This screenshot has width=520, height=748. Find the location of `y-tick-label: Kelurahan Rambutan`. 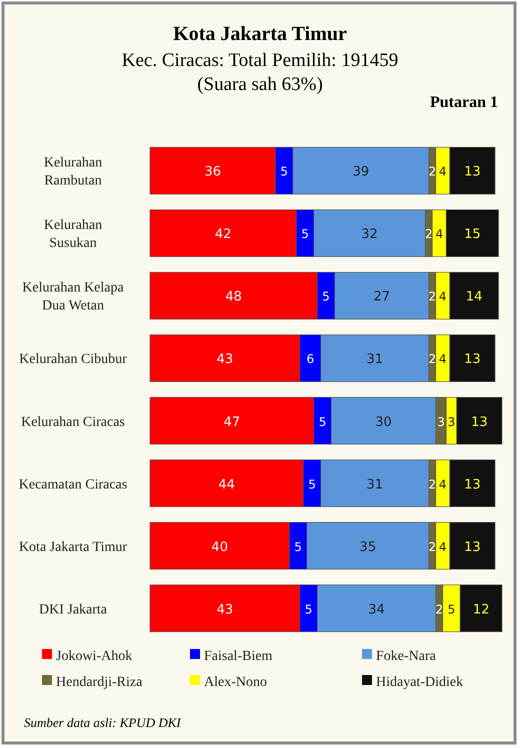

y-tick-label: Kelurahan Rambutan is located at coordinates (73, 172).